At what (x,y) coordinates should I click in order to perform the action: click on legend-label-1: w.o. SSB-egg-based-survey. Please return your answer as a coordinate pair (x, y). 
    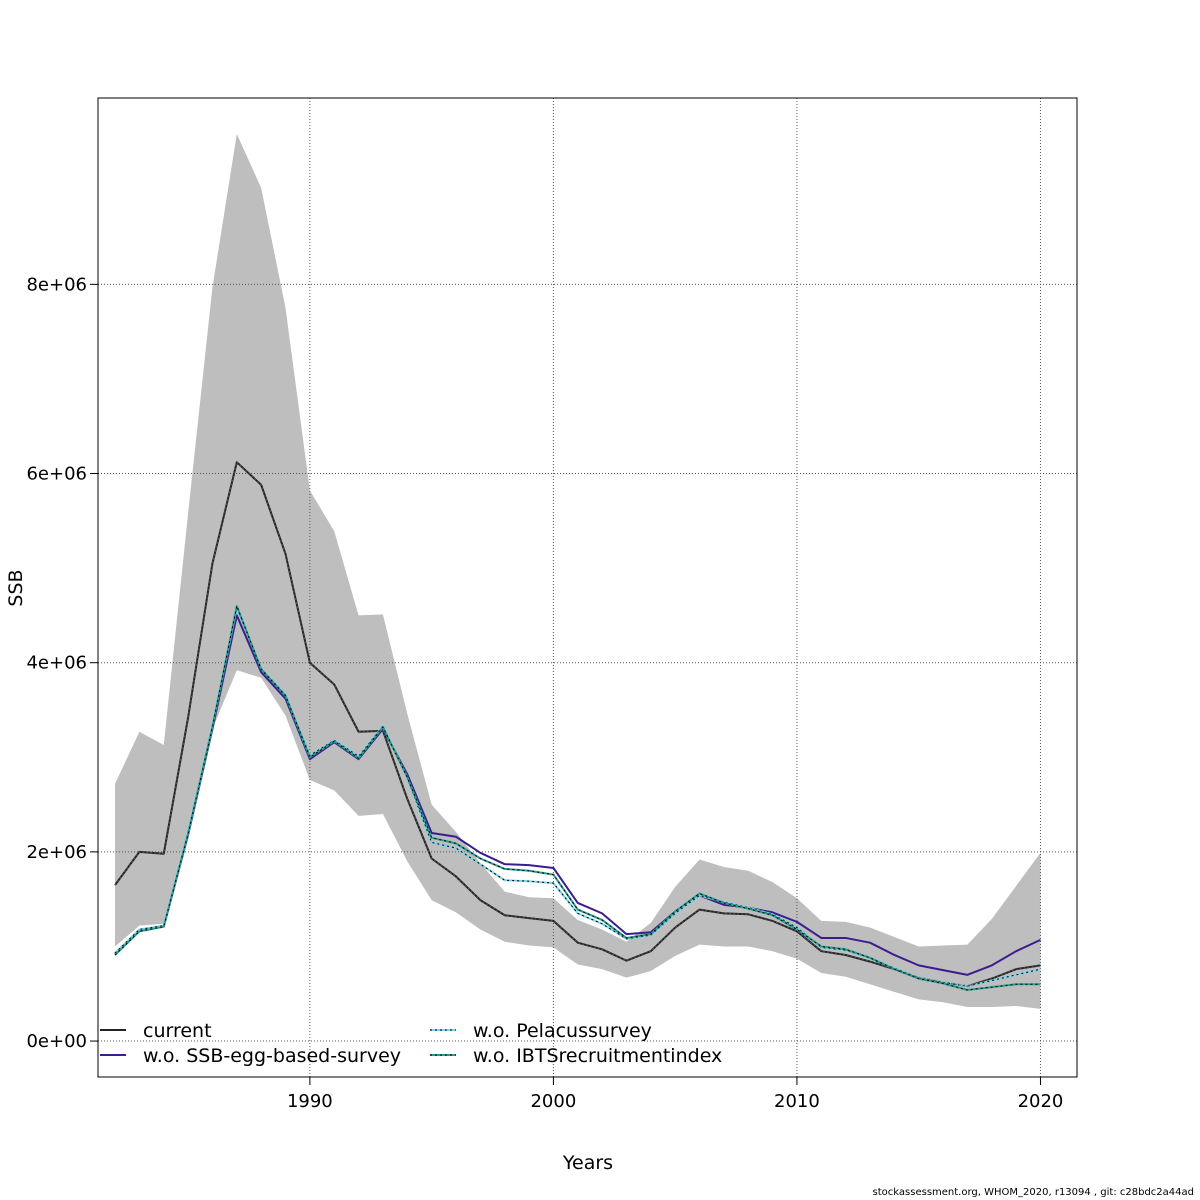
    Looking at the image, I should click on (272, 1056).